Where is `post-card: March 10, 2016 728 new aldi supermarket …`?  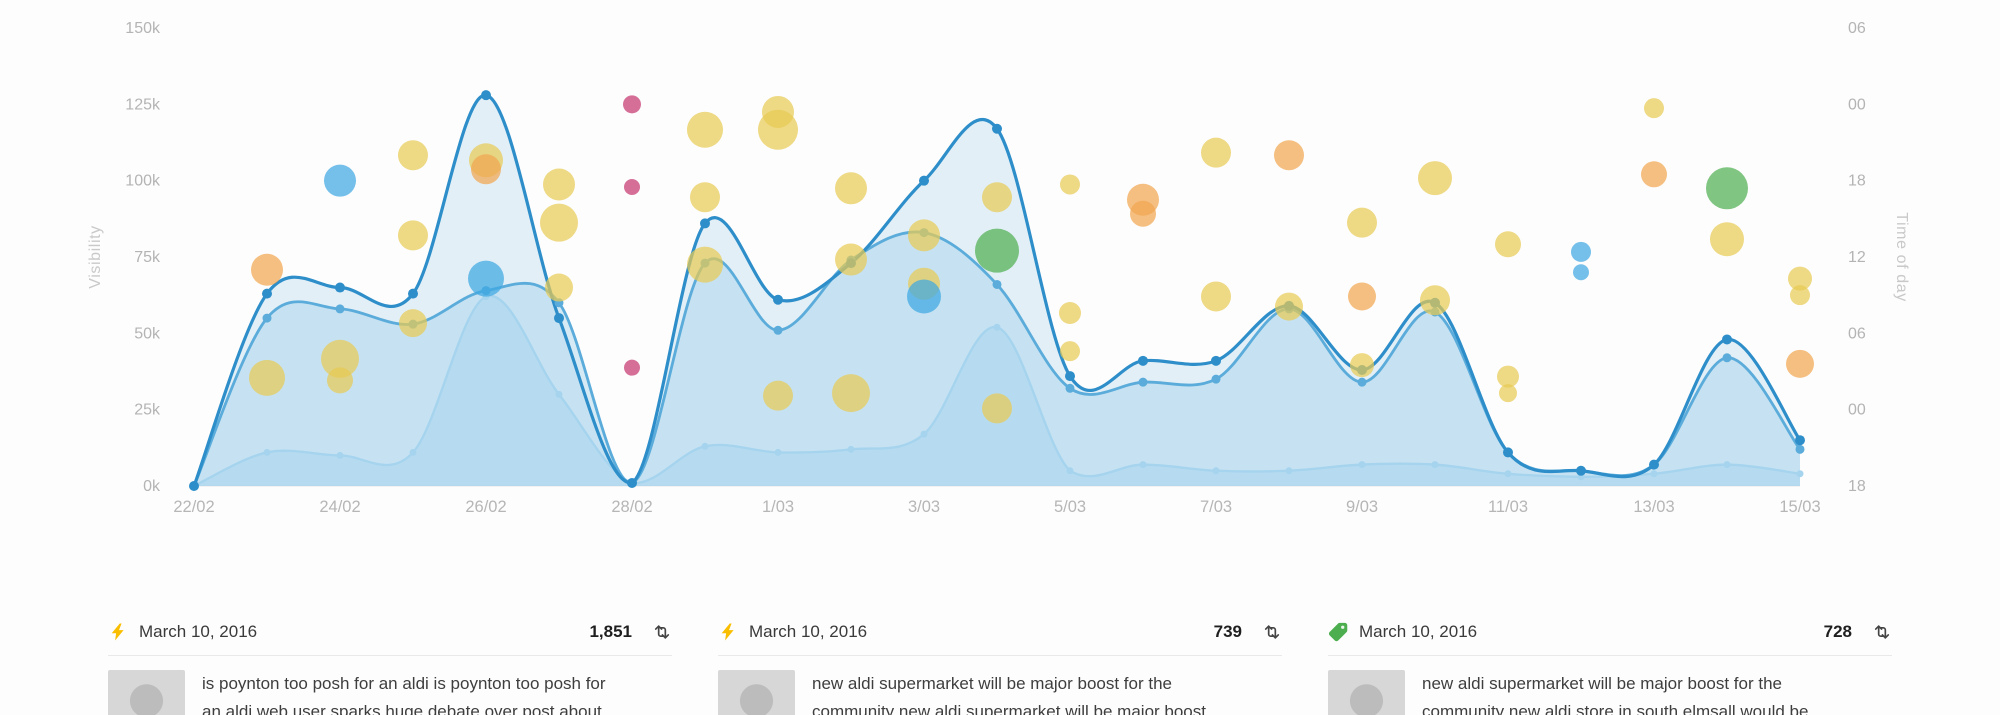
post-card: March 10, 2016 728 new aldi supermarket … is located at coordinates (1610, 668).